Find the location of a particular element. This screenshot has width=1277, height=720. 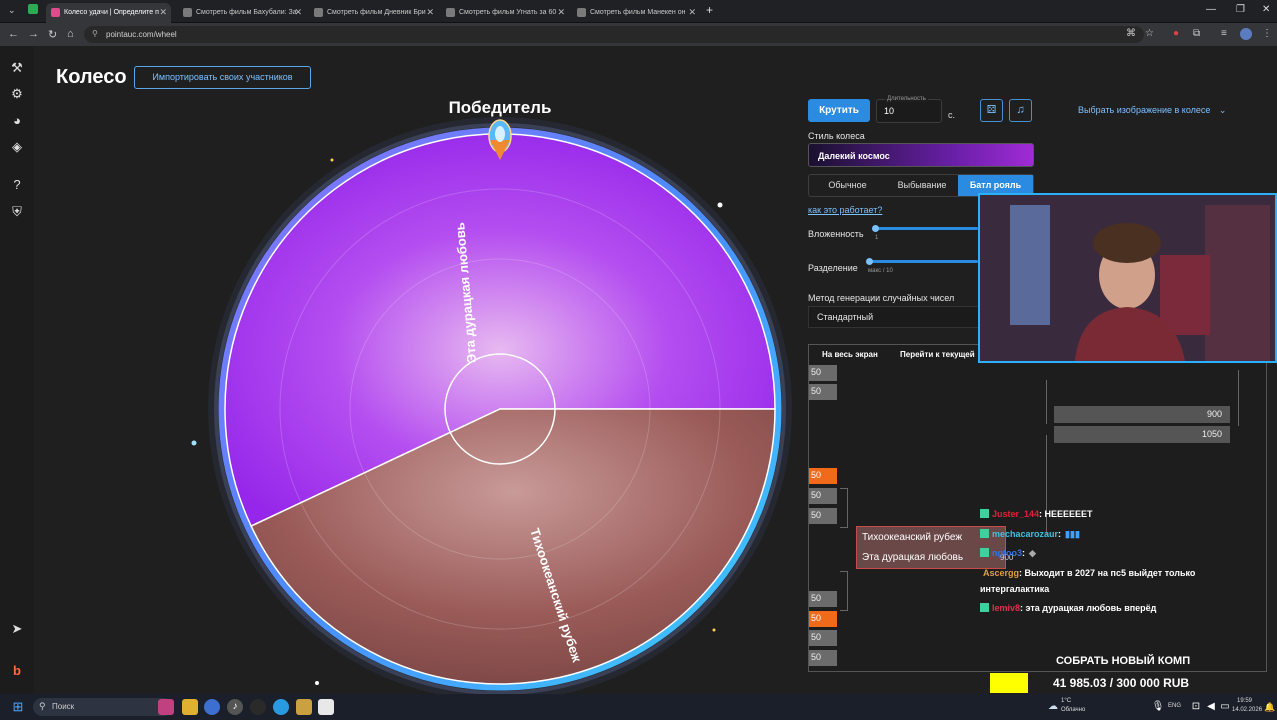

widgets-icon is located at coordinates (166, 707).